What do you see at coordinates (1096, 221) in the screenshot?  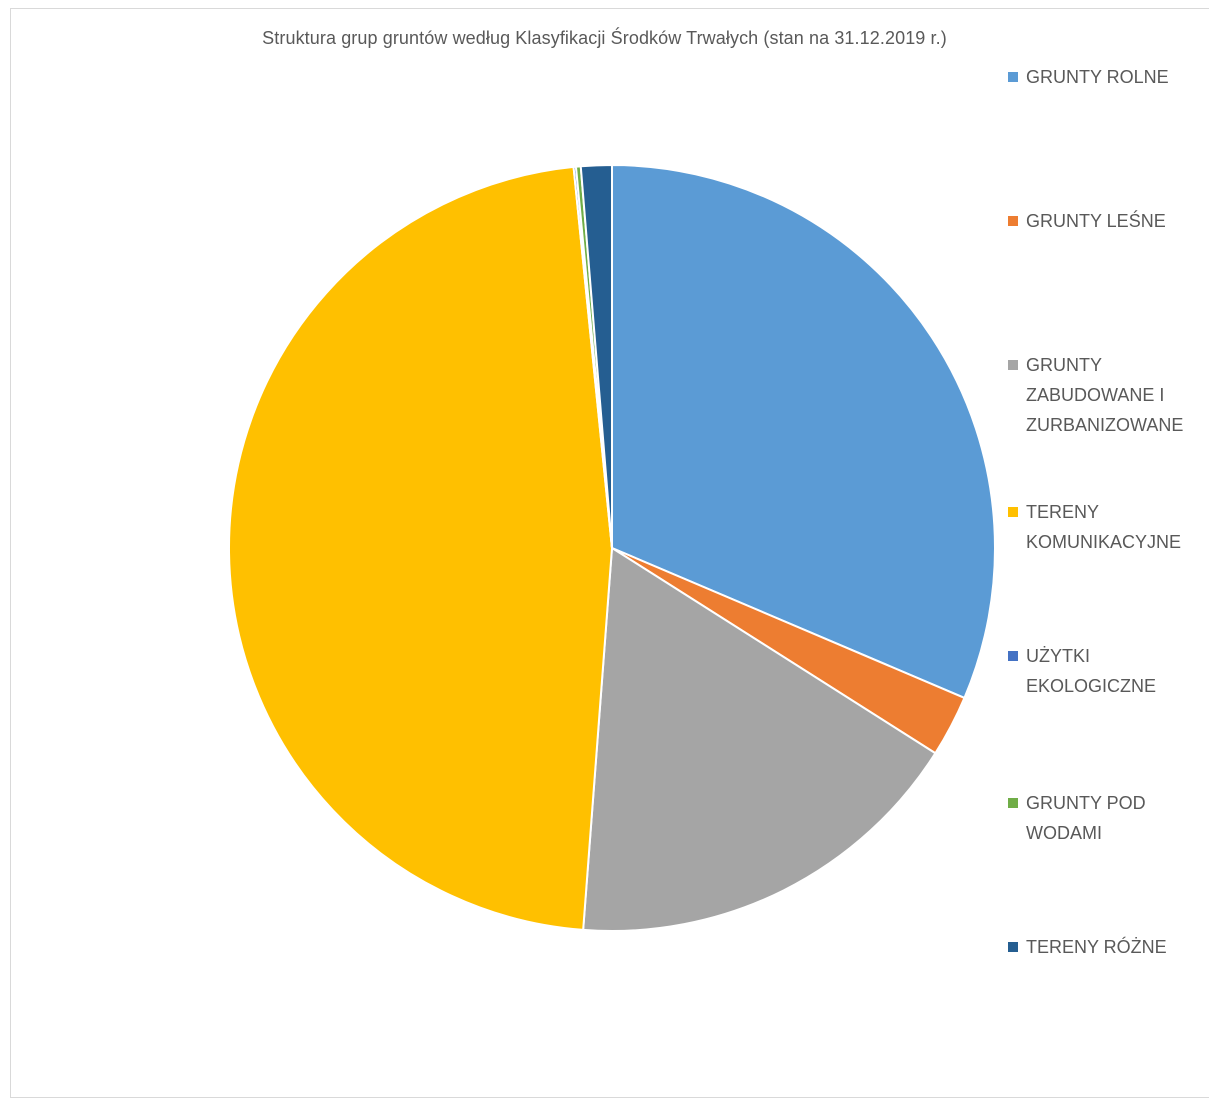 I see `legend-label: GRUNTY LEŚNE` at bounding box center [1096, 221].